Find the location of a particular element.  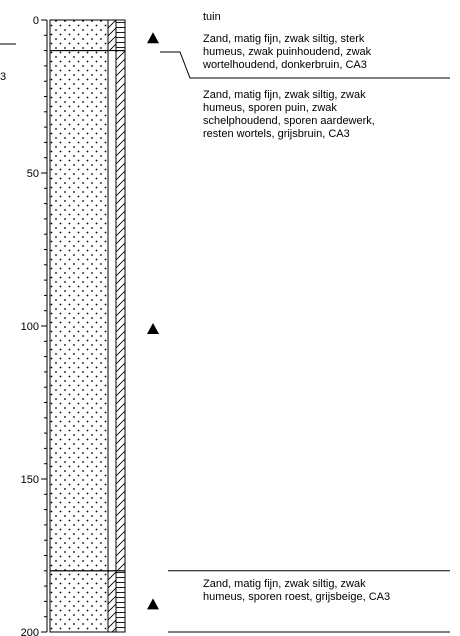

layer-description-line: humeus, sporen roest, grijsbeige, CA3 is located at coordinates (296, 597).